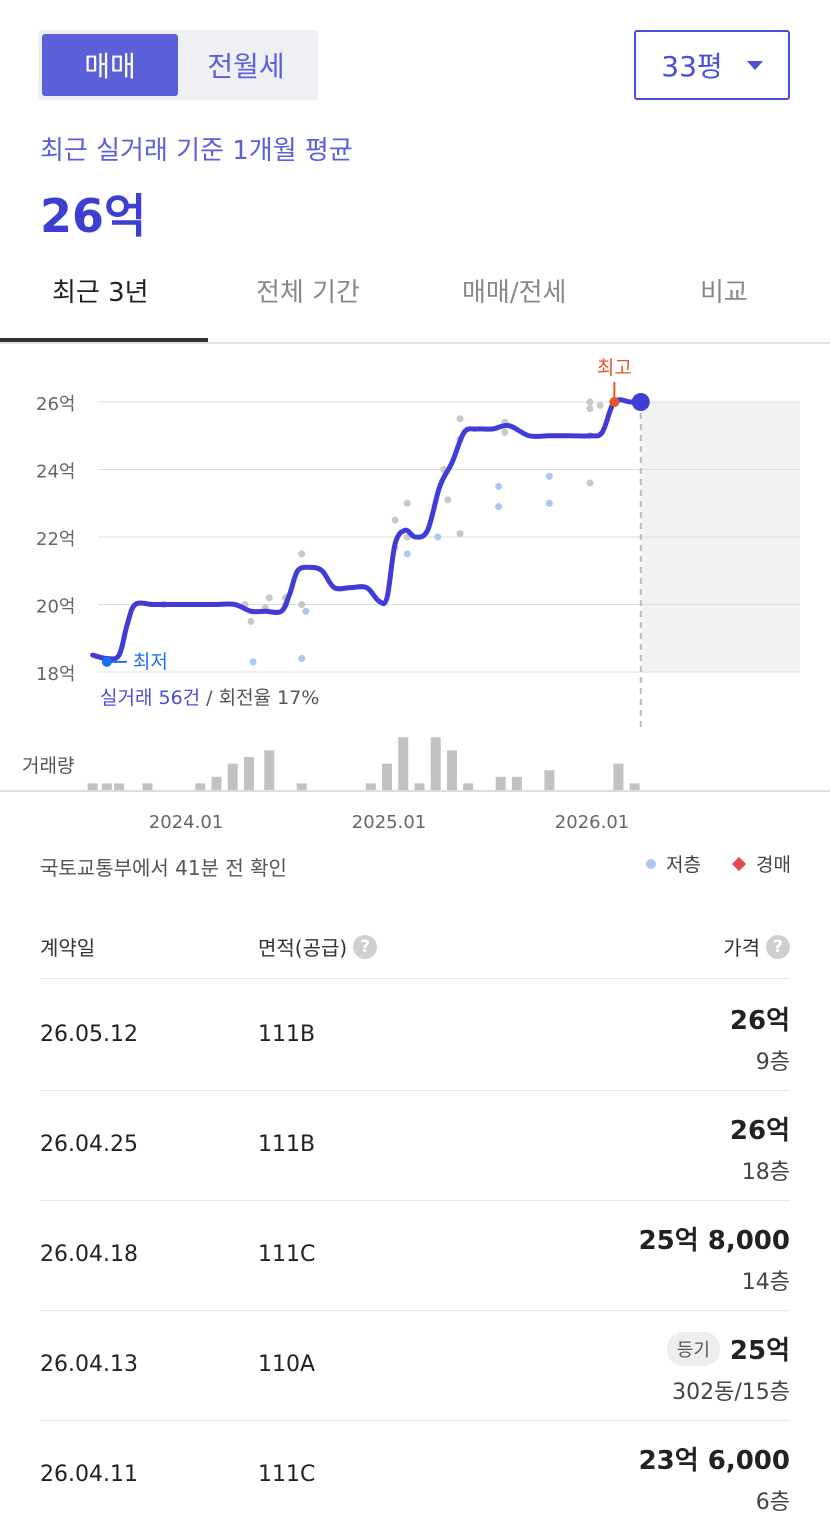 This screenshot has height=1530, width=830. I want to click on average-price-label: 최근 실거래 기준 1개월 평균, so click(196, 151).